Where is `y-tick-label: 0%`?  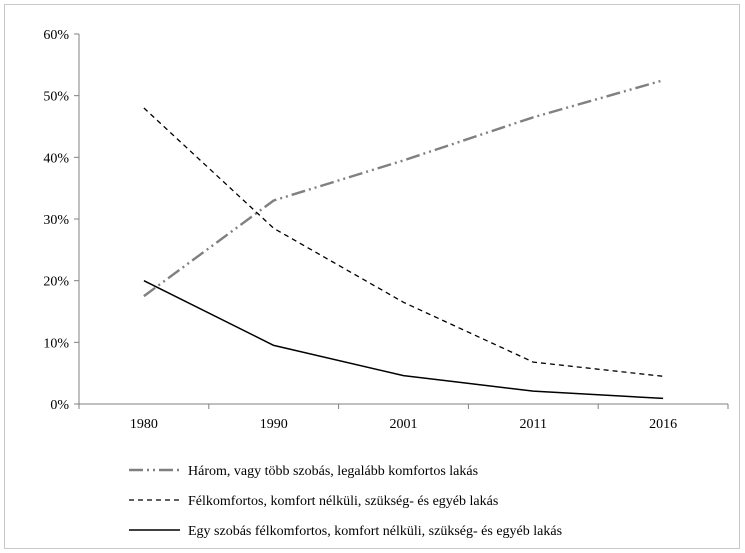
y-tick-label: 0% is located at coordinates (59, 405).